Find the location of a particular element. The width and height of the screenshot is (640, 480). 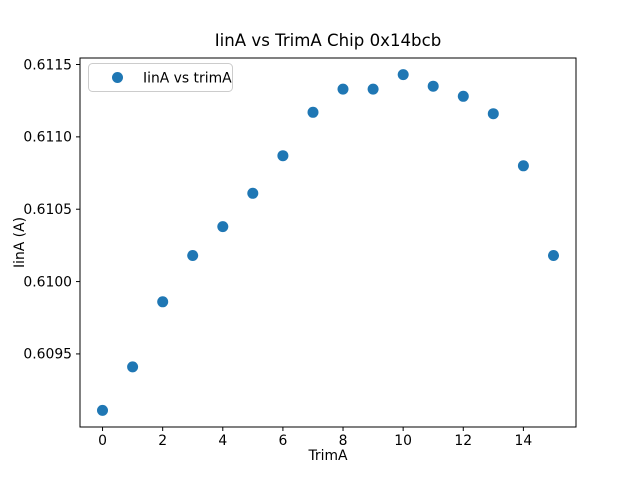

x-tick-label: 4 is located at coordinates (222, 441).